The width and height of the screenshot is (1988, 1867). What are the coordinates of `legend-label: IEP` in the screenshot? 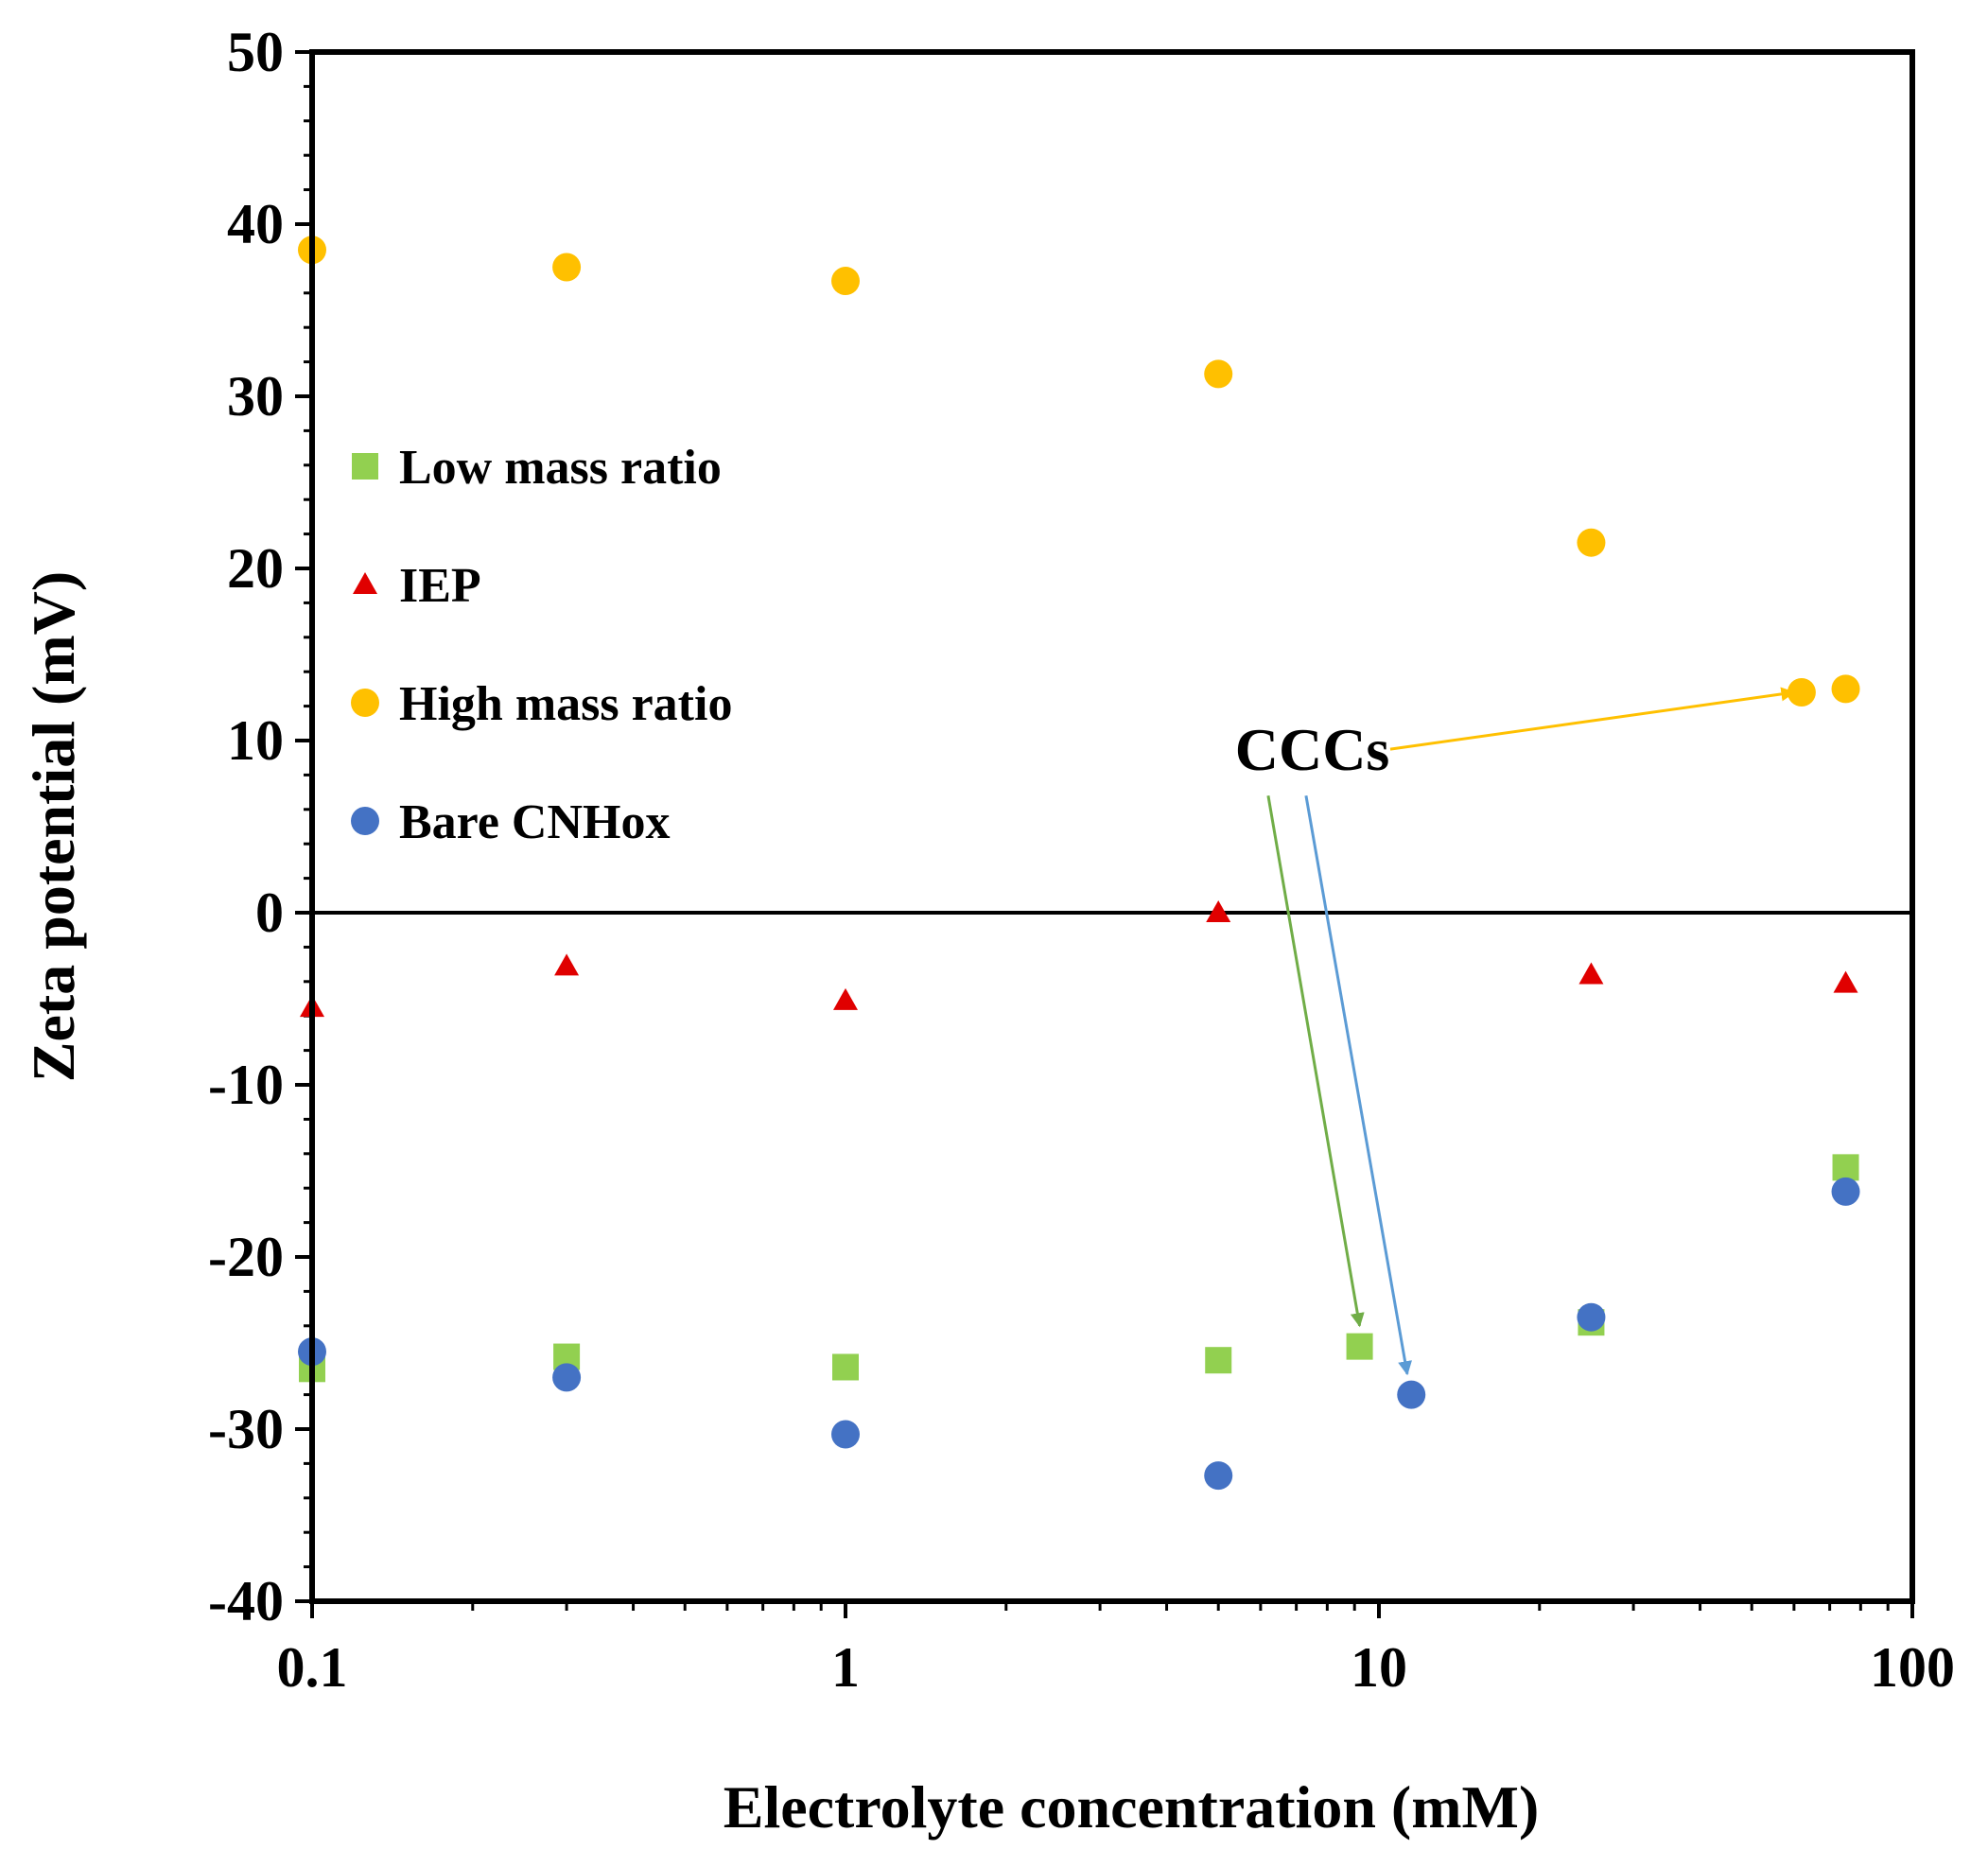 It's located at (440, 586).